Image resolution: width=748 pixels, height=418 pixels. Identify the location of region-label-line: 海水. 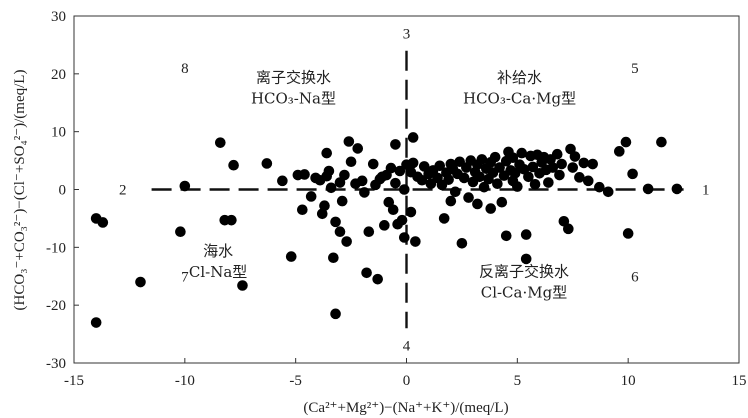
(218, 251).